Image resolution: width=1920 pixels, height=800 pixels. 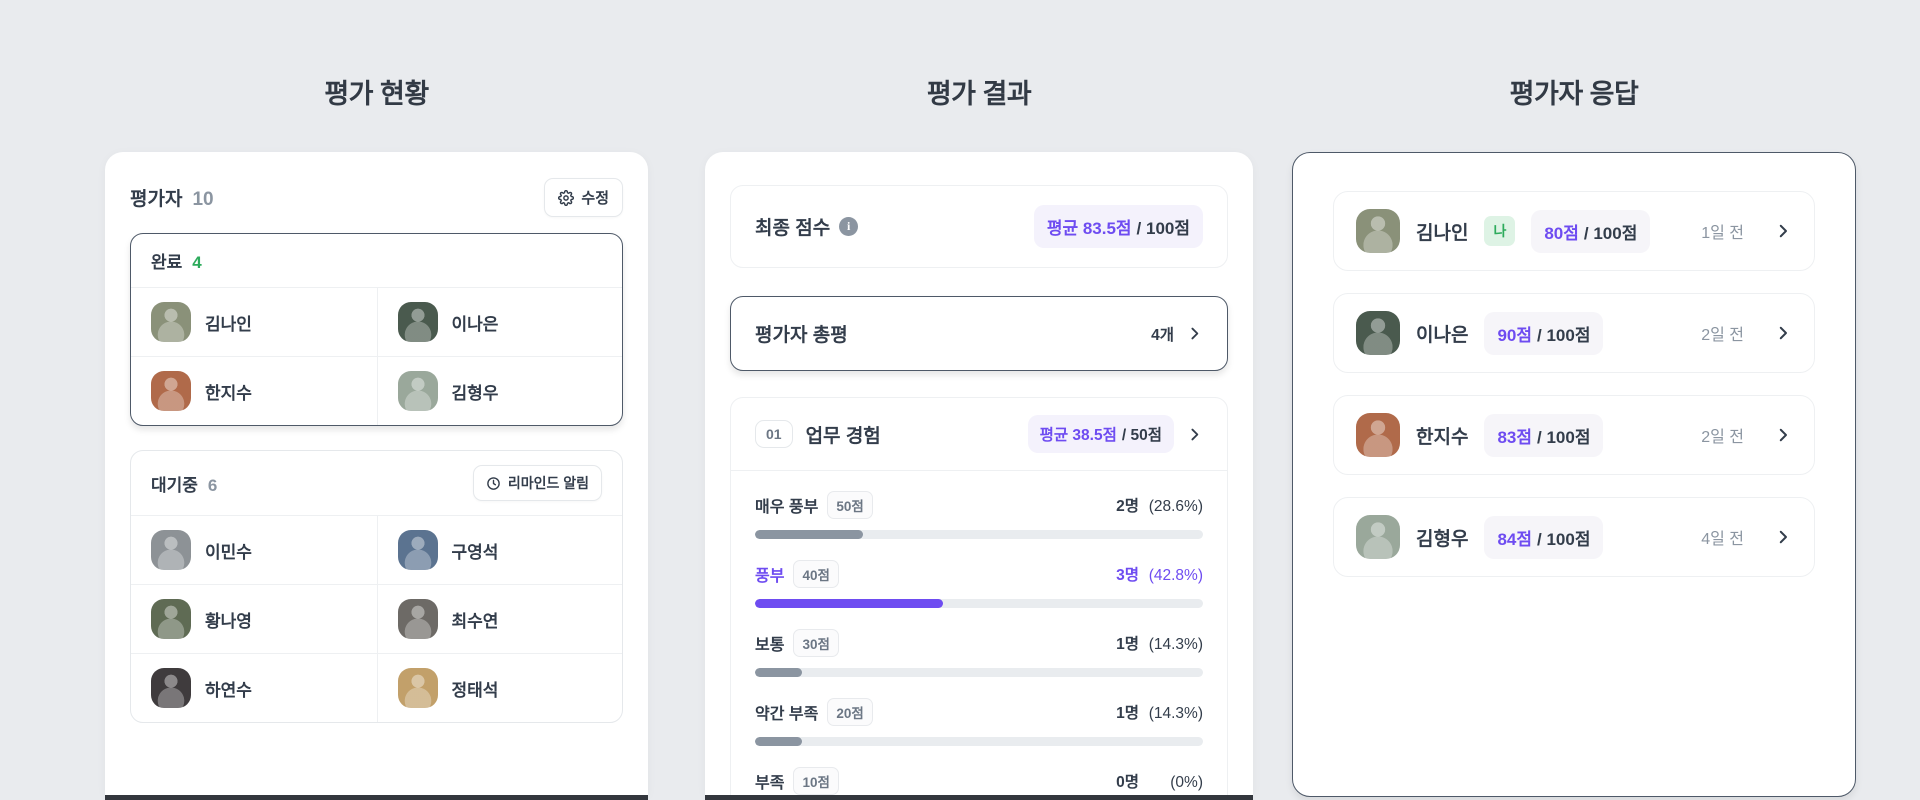 I want to click on final-score-label: 최종 점수, so click(x=793, y=228).